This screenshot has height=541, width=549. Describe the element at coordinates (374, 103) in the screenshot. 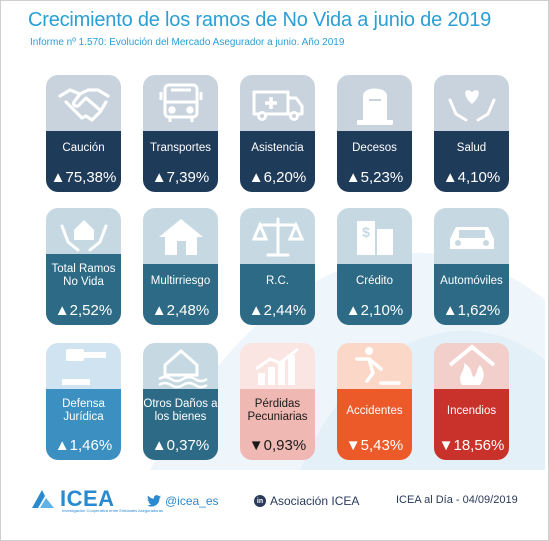

I see `tombstone-icon` at that location.